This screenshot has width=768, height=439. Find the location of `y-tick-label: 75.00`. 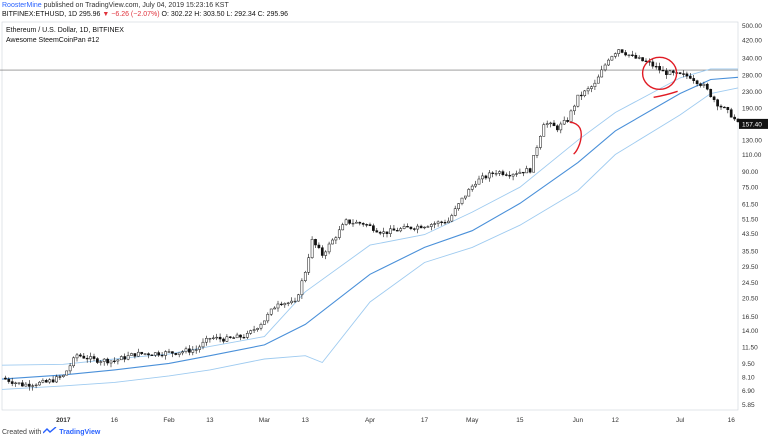

y-tick-label: 75.00 is located at coordinates (750, 188).